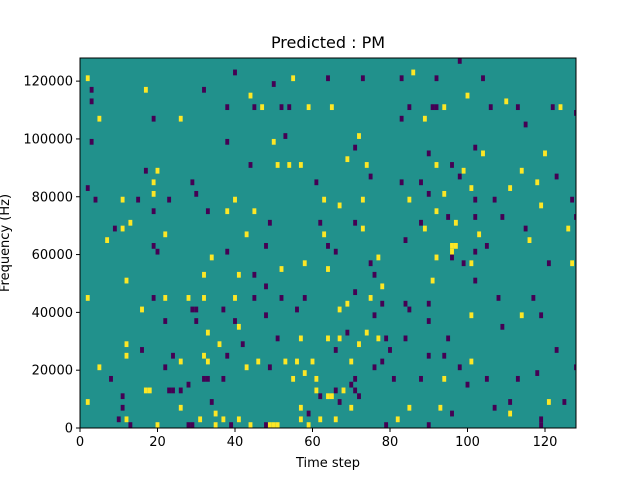  Describe the element at coordinates (390, 442) in the screenshot. I see `x-tick-label: 80` at that location.